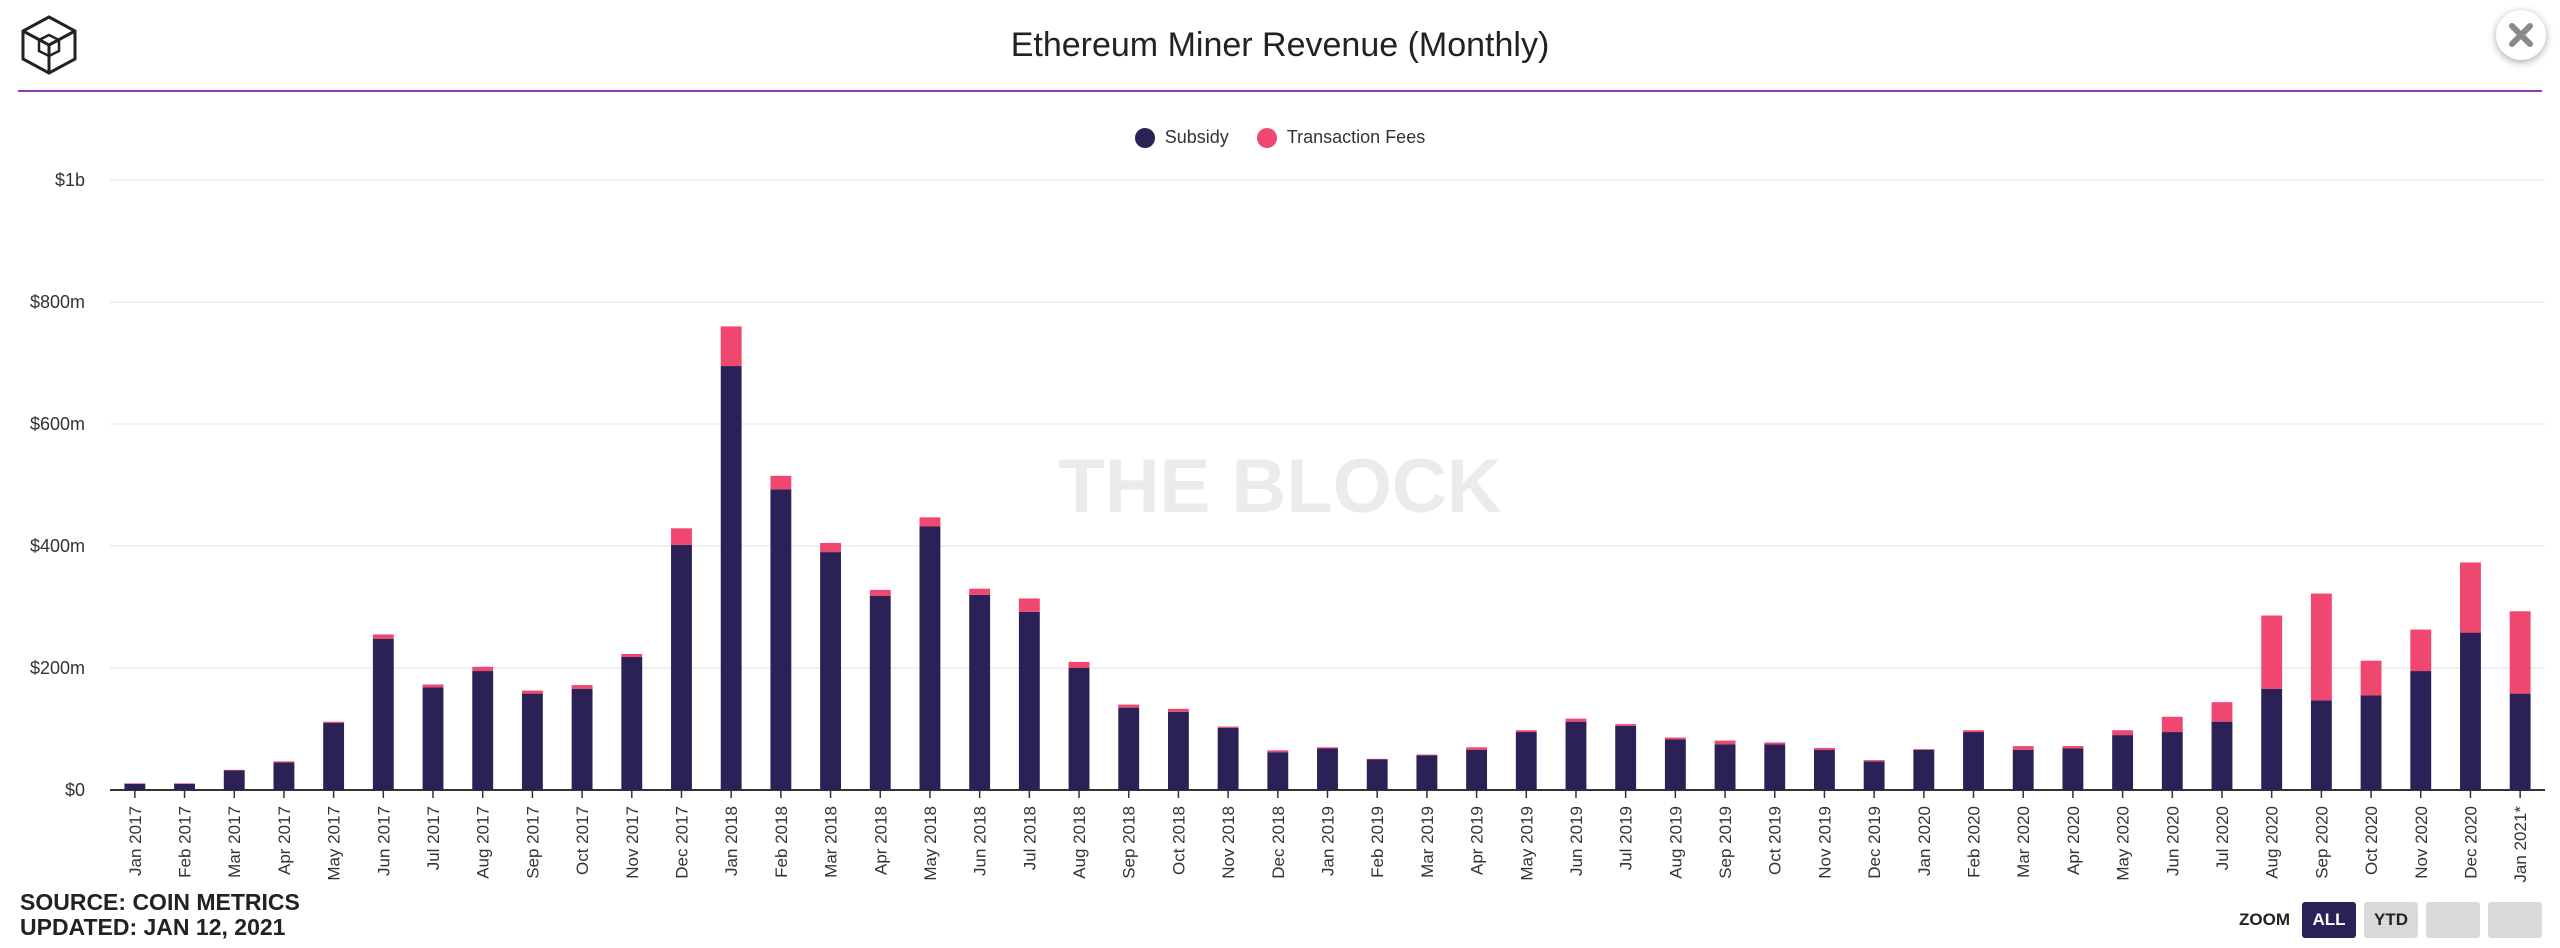 This screenshot has height=948, width=2560. What do you see at coordinates (2391, 920) in the screenshot?
I see `zoom-ytd-button: YTD` at bounding box center [2391, 920].